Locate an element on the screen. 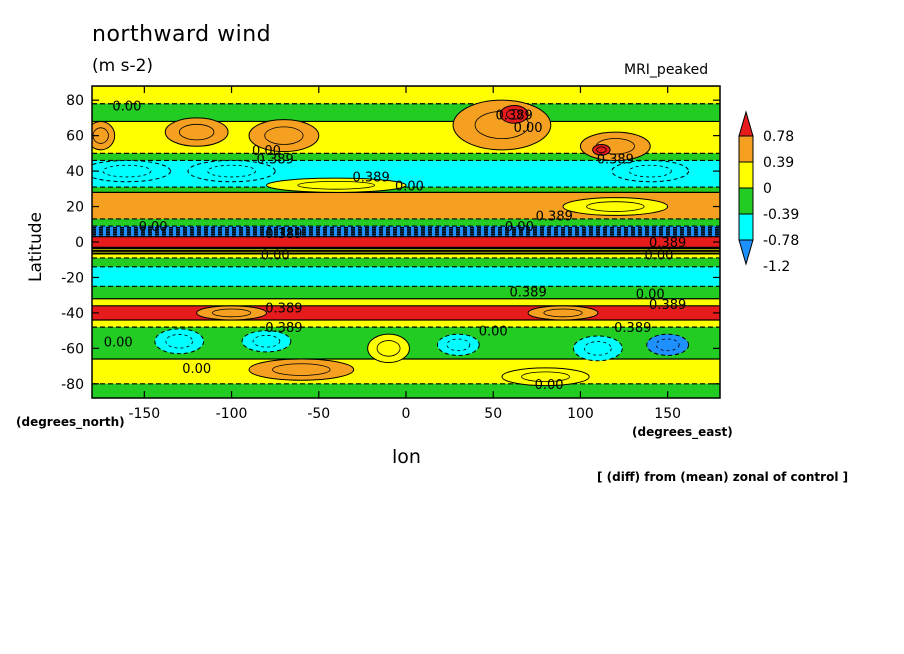 Image resolution: width=904 pixels, height=654 pixels. colorbar: 0.78 0.39 0 -0.39 -0.78 -1.2 is located at coordinates (768, 192).